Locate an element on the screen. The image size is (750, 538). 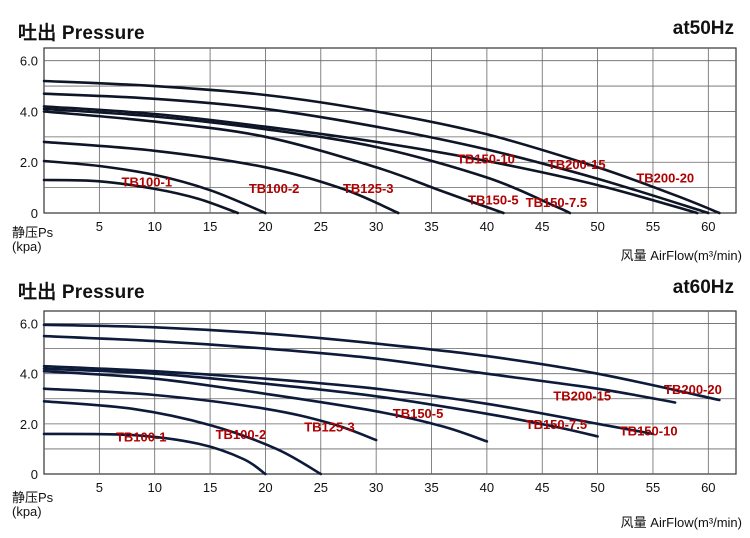
frequency-label: at50Hz is located at coordinates (703, 28).